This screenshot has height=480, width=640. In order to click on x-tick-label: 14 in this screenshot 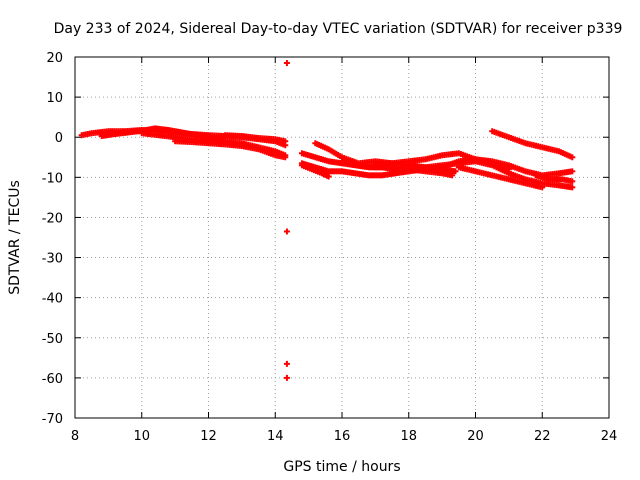, I will do `click(275, 436)`.